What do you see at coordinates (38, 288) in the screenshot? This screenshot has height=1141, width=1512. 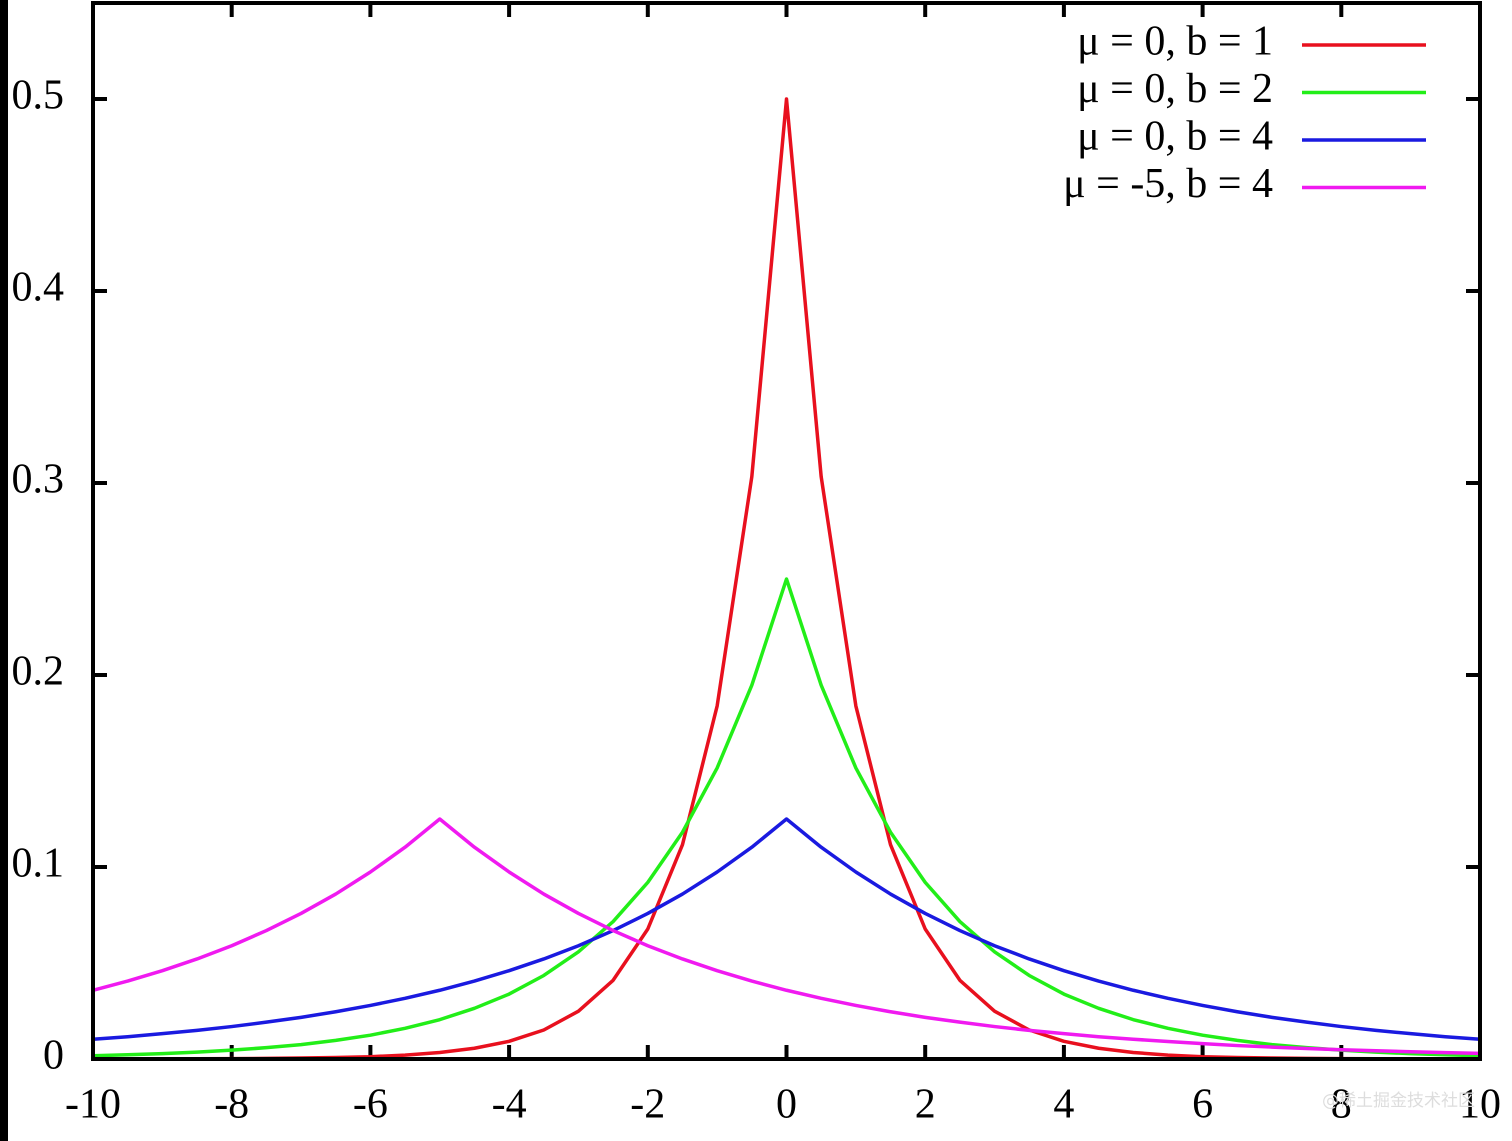 I see `y-tick-label: 0.4` at bounding box center [38, 288].